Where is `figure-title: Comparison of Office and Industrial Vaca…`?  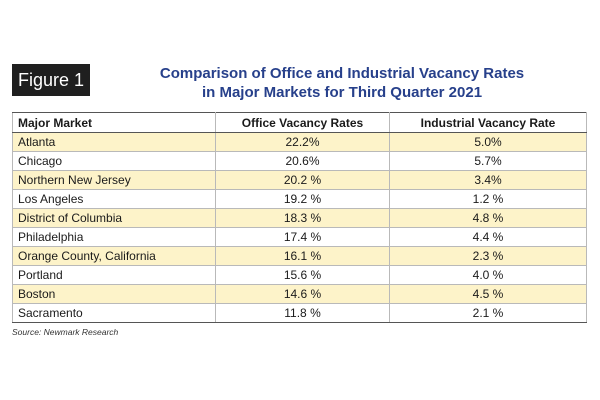
figure-title: Comparison of Office and Industrial Vaca… is located at coordinates (342, 83).